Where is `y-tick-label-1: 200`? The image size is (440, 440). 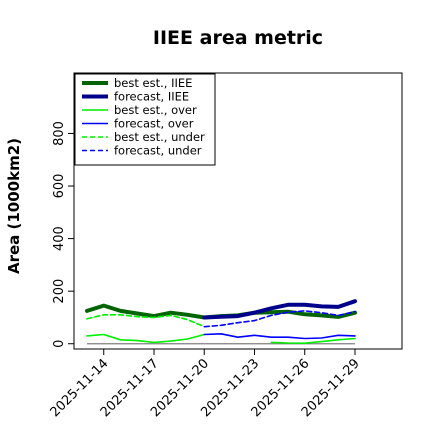
y-tick-label-1: 200 is located at coordinates (59, 291).